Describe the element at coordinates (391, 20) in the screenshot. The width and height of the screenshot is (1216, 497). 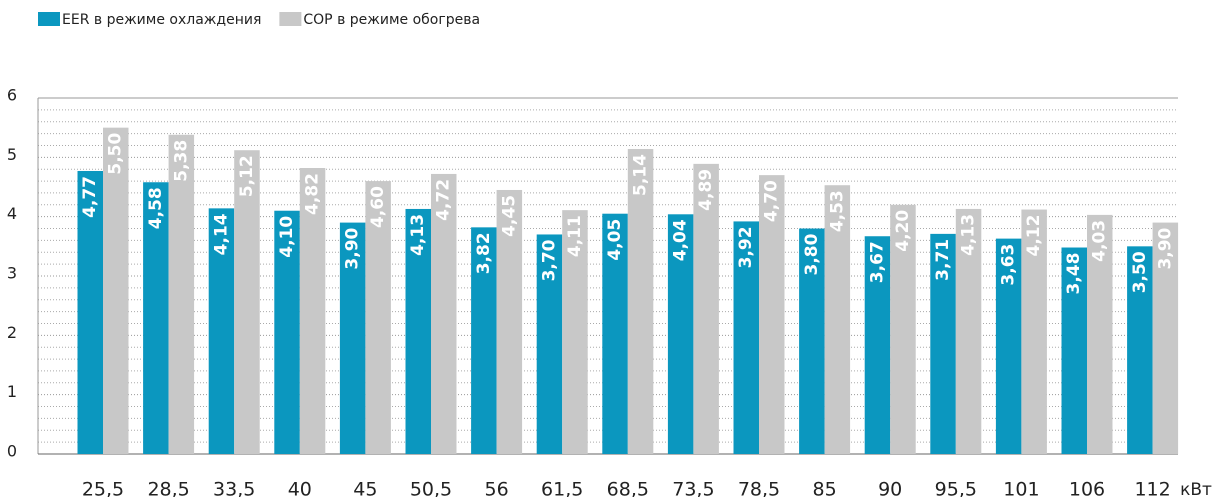
I see `legend-label: COP в режиме обогрева` at that location.